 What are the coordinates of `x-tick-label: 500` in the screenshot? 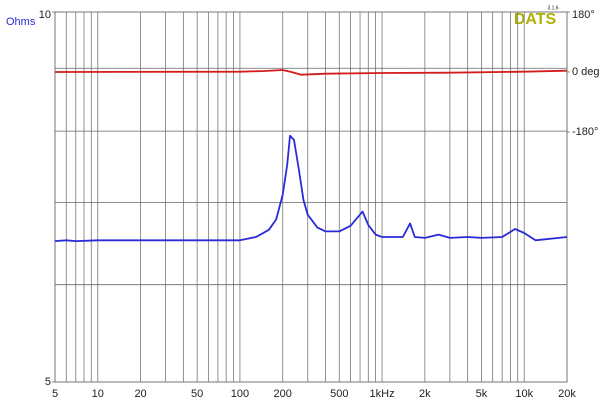 It's located at (339, 394).